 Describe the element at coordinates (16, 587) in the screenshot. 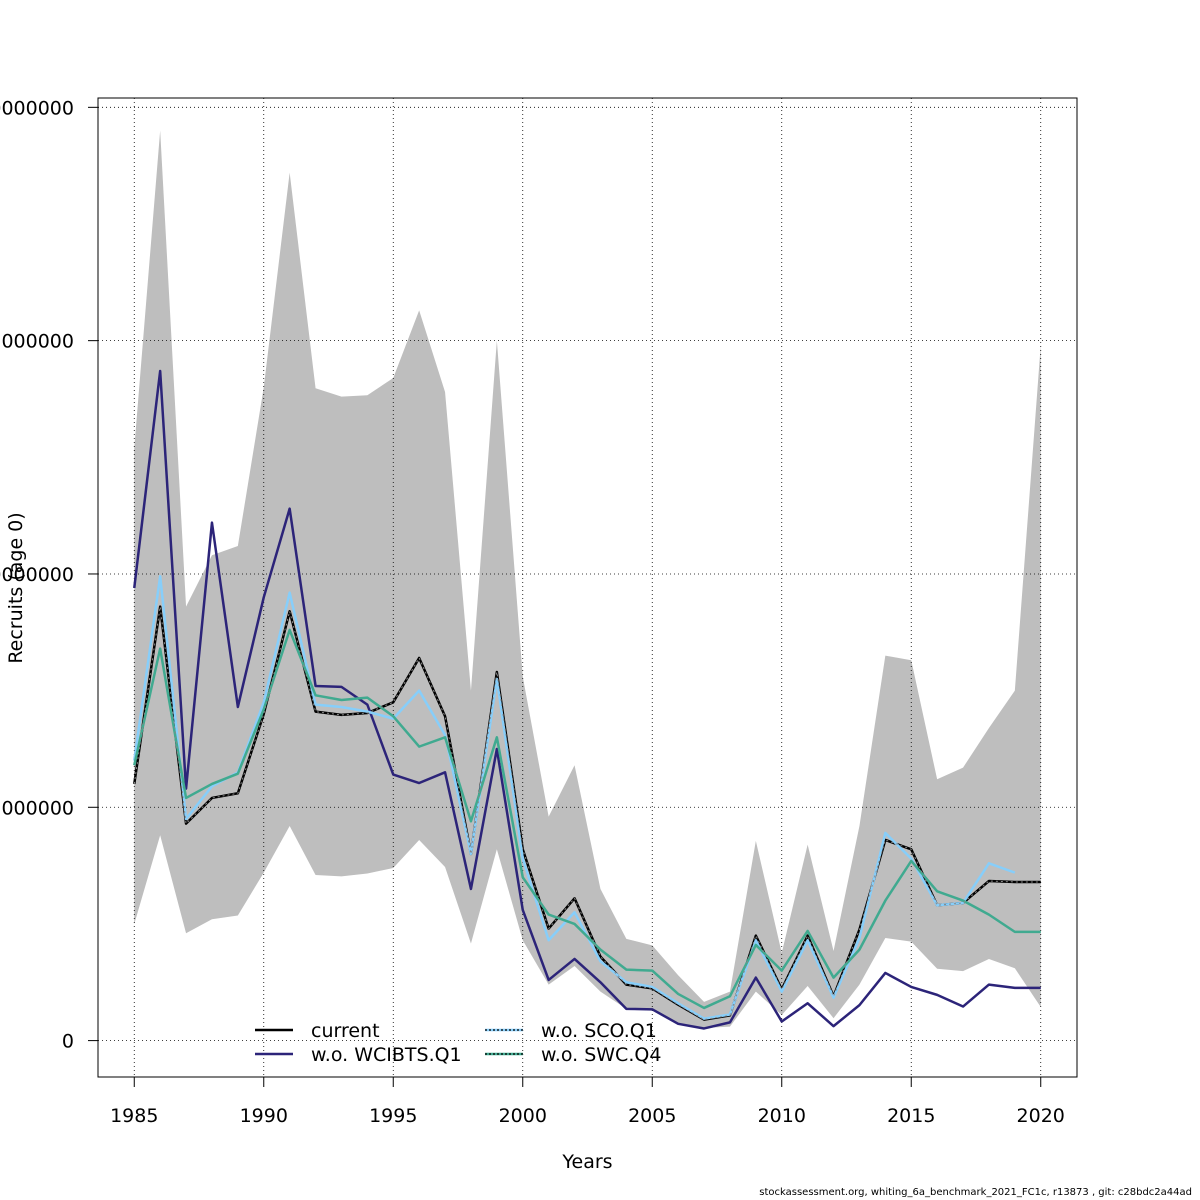

I see `y-axis-title: Recruits (age 0)` at that location.